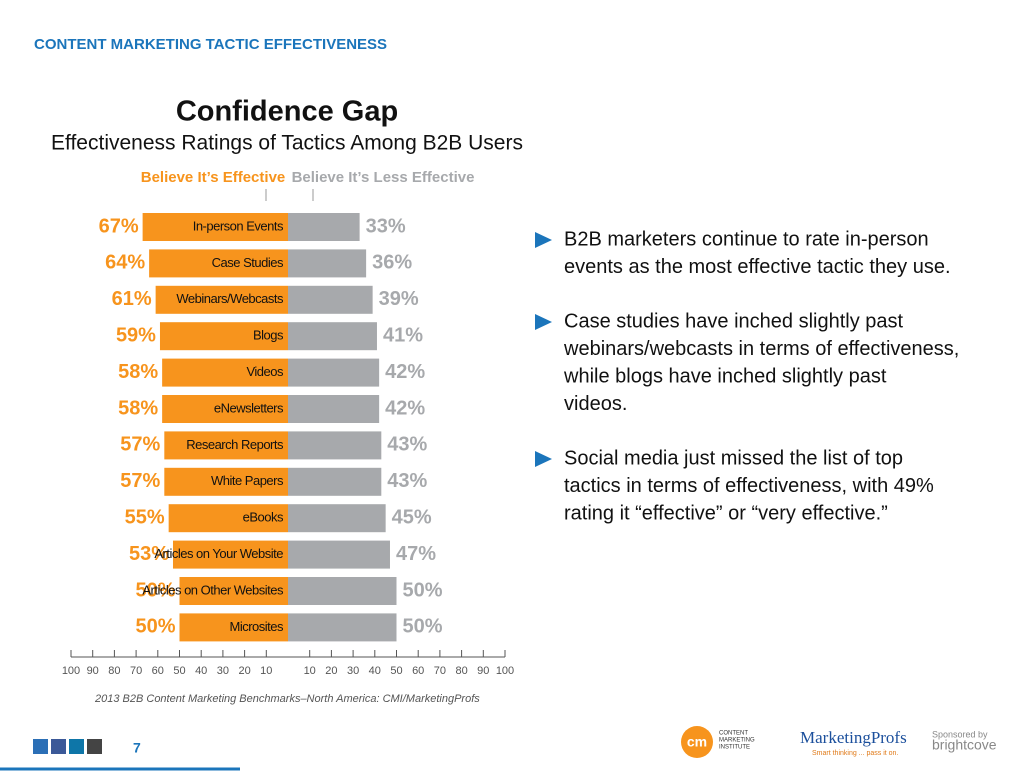 The height and width of the screenshot is (771, 1034). Describe the element at coordinates (125, 263) in the screenshot. I see `value-label: 64%` at that location.